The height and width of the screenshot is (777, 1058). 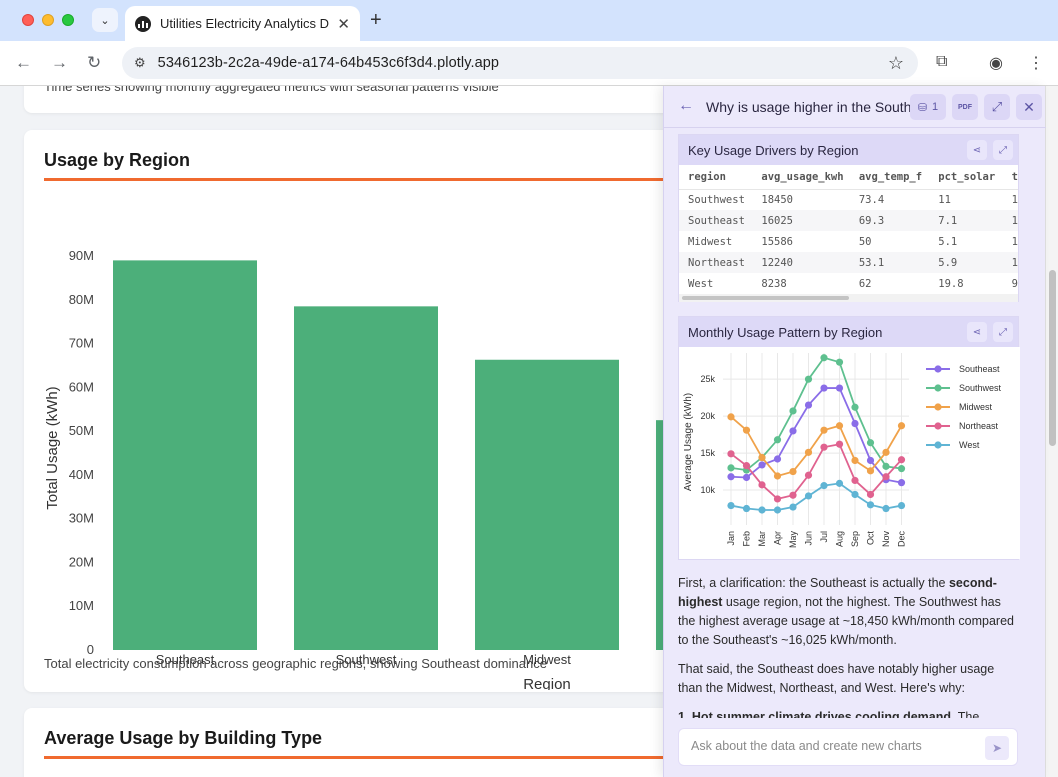 What do you see at coordinates (793, 540) in the screenshot?
I see `x-tick-label: May` at bounding box center [793, 540].